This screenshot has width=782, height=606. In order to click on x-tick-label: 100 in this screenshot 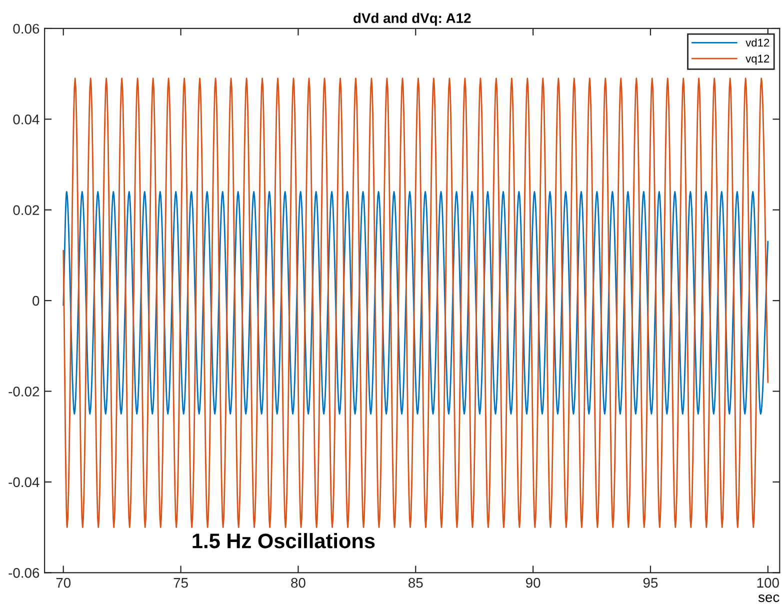, I will do `click(768, 583)`.